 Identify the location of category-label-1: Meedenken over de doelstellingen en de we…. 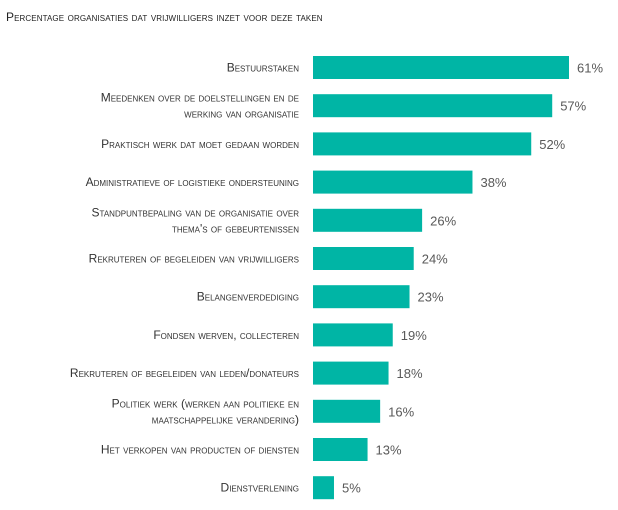
(200, 106).